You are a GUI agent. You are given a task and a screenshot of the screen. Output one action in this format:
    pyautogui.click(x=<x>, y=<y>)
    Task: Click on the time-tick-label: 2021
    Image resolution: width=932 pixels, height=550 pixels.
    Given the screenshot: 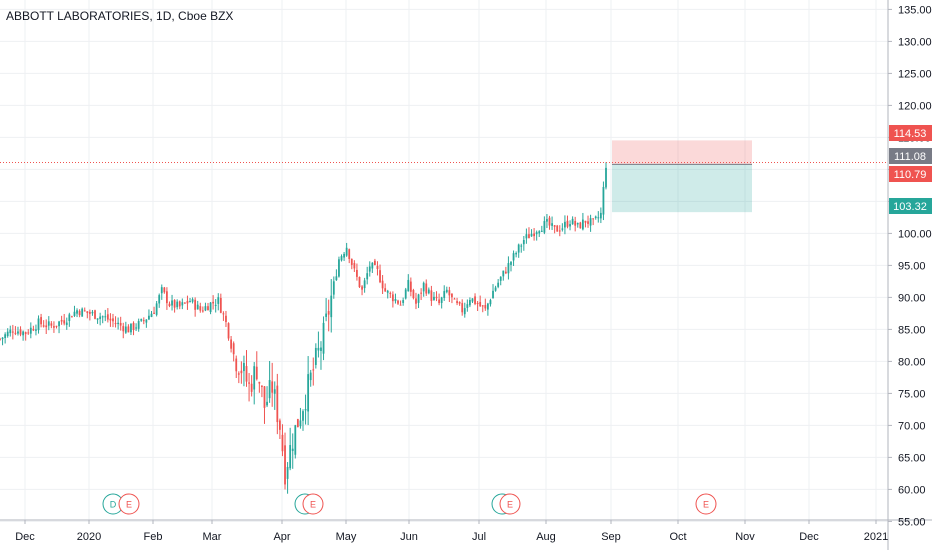 What is the action you would take?
    pyautogui.click(x=876, y=537)
    